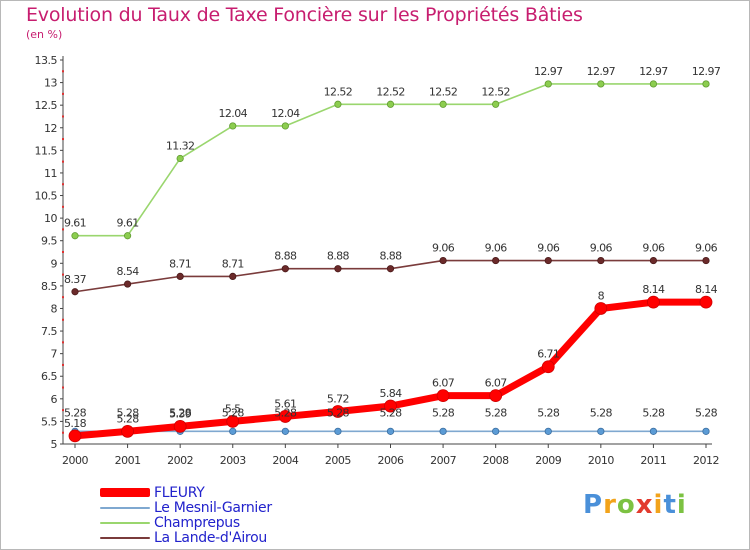 The image size is (750, 550). What do you see at coordinates (610, 505) in the screenshot?
I see `logo-letter: r` at bounding box center [610, 505].